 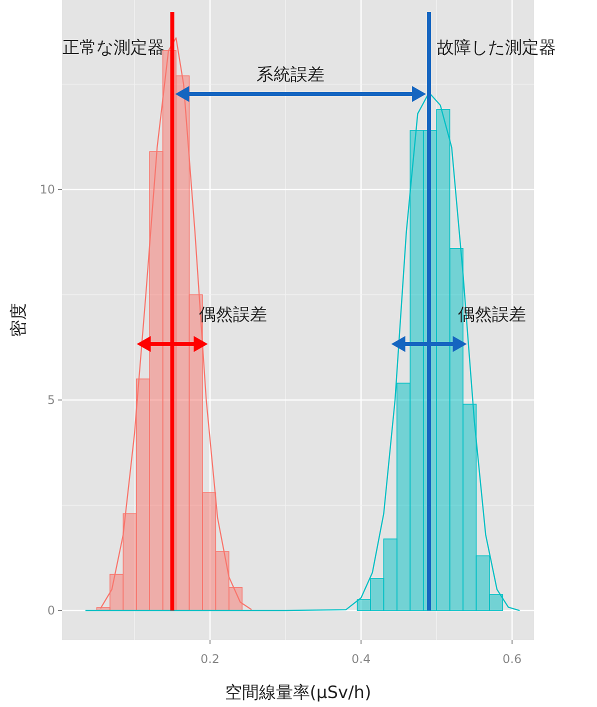 What do you see at coordinates (19, 320) in the screenshot?
I see `y-axis-title: 密度` at bounding box center [19, 320].